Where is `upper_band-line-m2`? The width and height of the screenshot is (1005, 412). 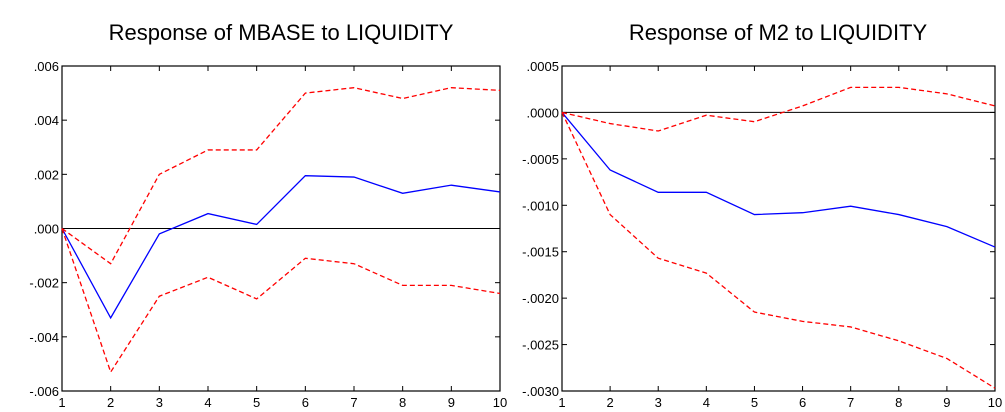
upper_band-line-m2 is located at coordinates (778, 109).